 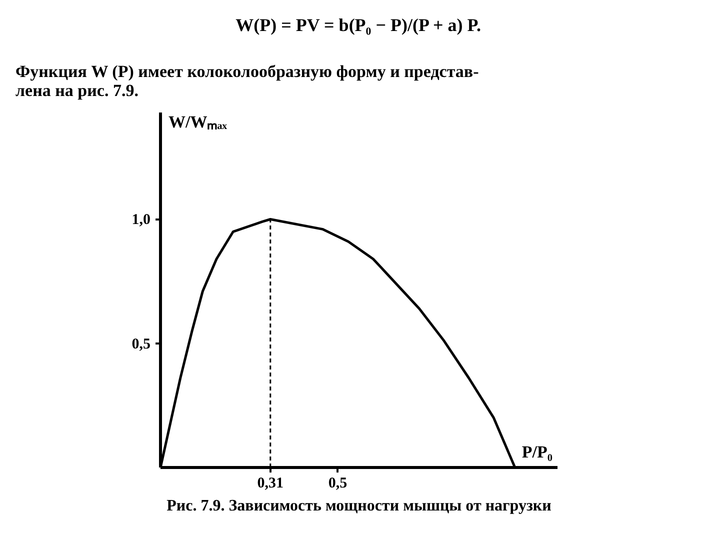 I want to click on y-tick-label: 1,0, so click(x=141, y=220).